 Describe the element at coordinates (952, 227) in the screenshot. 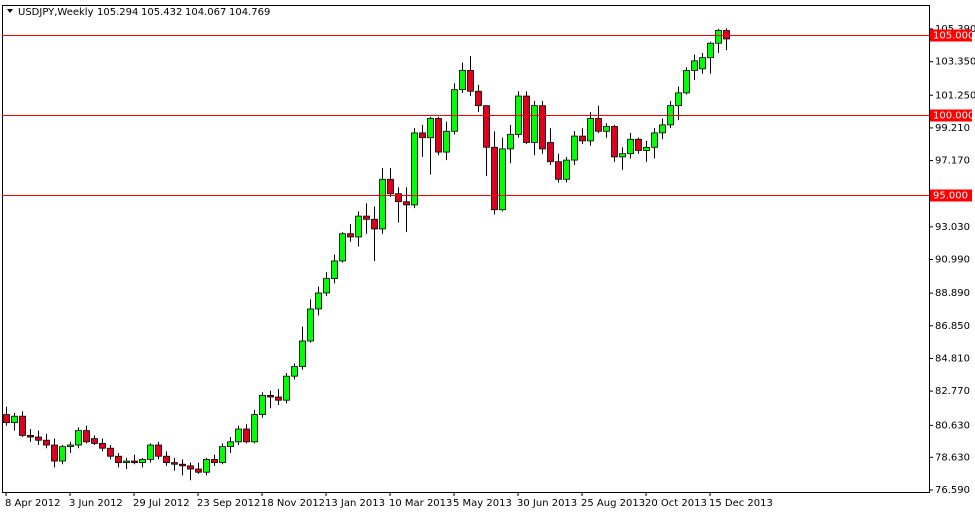

I see `y-tick-label: 93.030` at that location.